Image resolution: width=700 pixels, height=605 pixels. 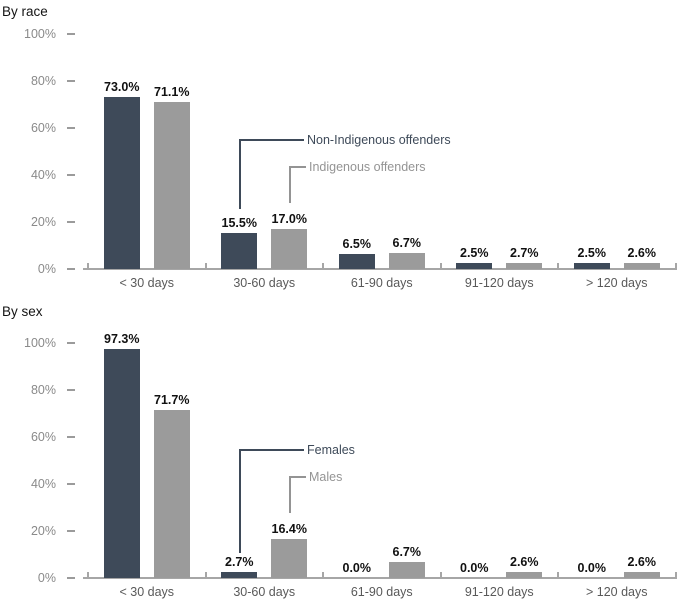 I want to click on callout-line-indigenous, so click(x=297, y=184).